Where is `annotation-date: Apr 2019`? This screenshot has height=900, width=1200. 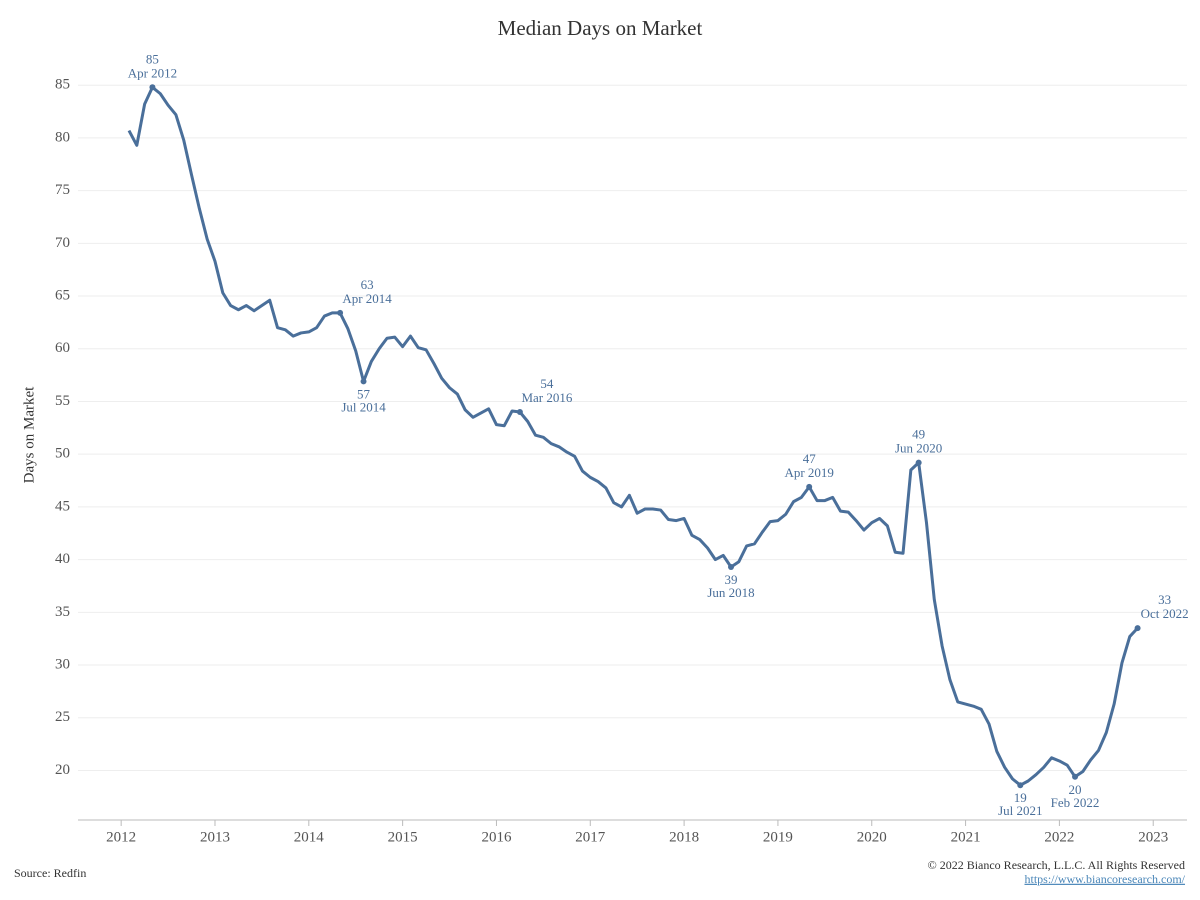
annotation-date: Apr 2019 is located at coordinates (808, 472).